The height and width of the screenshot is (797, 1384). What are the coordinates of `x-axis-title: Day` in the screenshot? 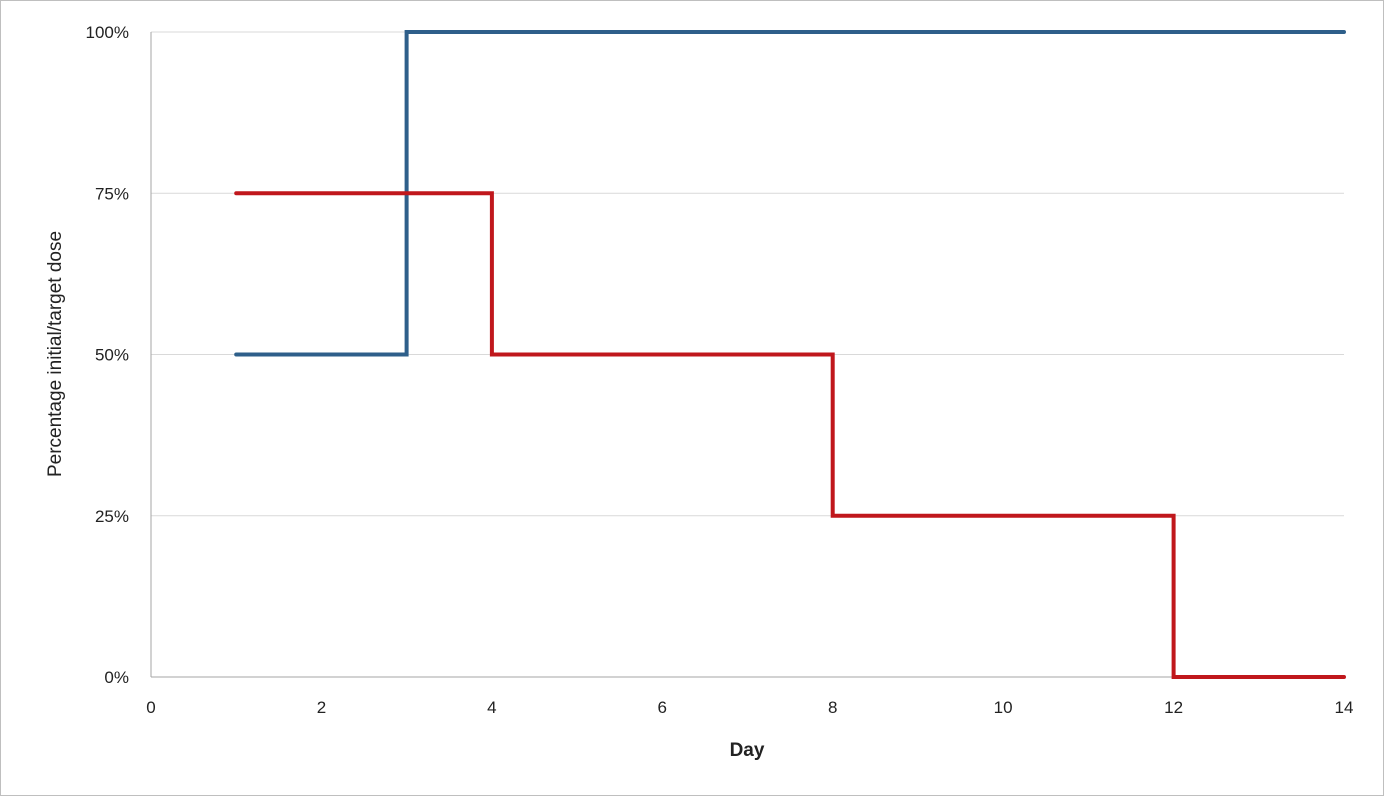 It's located at (747, 750).